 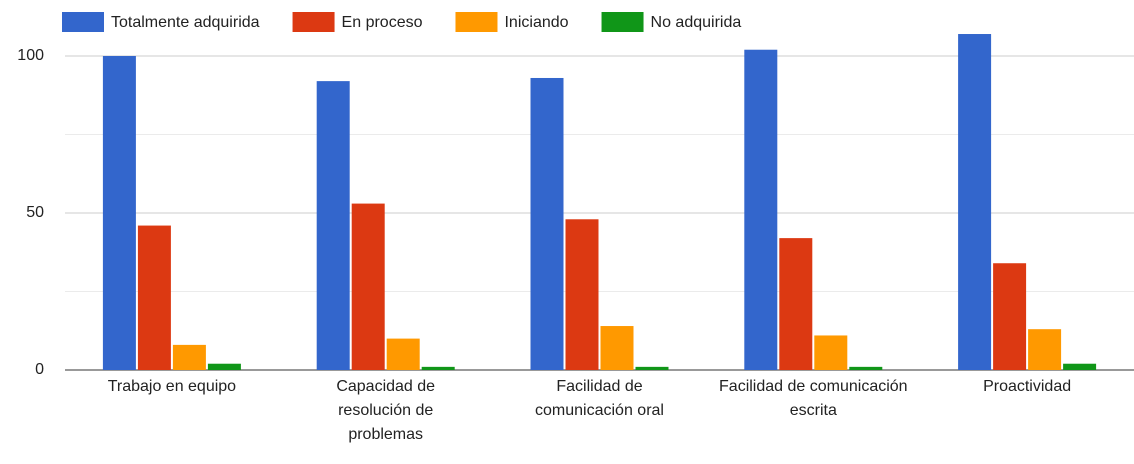 What do you see at coordinates (185, 22) in the screenshot?
I see `legend-label: Totalmente adquirida` at bounding box center [185, 22].